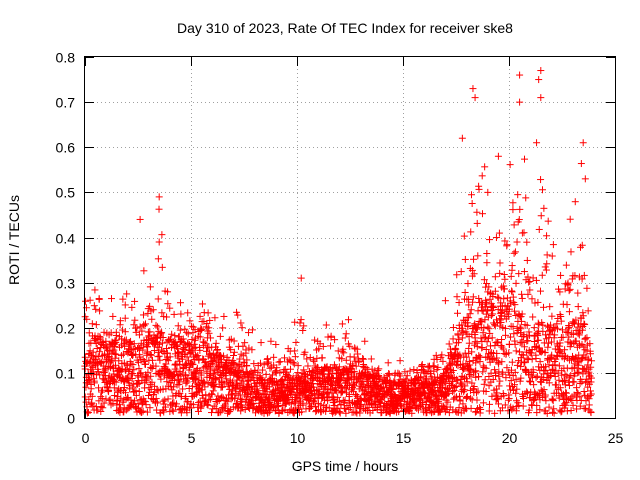  I want to click on y-tick-label: 0.5, so click(66, 193).